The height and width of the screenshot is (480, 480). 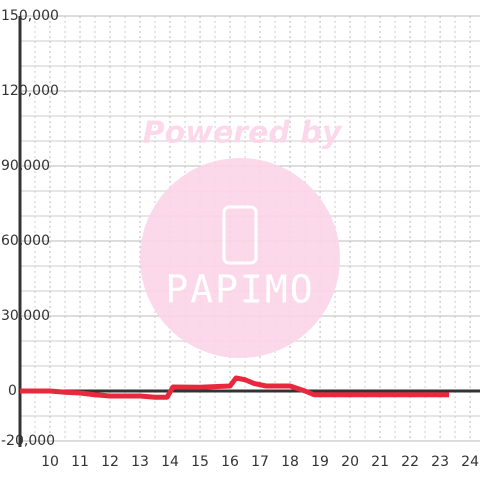 I want to click on series-line, so click(x=235, y=387).